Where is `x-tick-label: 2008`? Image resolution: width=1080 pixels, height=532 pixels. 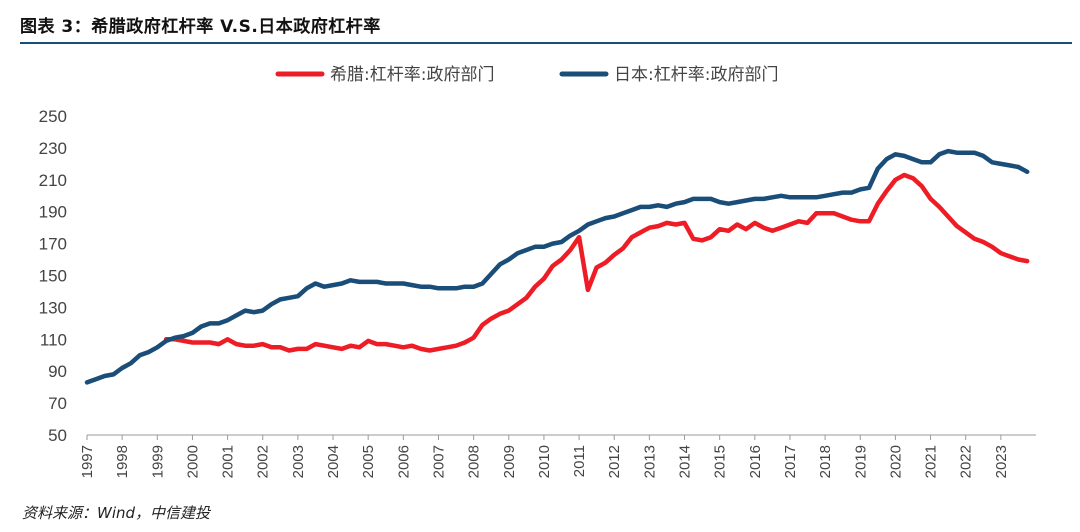 x-tick-label: 2008 is located at coordinates (474, 461).